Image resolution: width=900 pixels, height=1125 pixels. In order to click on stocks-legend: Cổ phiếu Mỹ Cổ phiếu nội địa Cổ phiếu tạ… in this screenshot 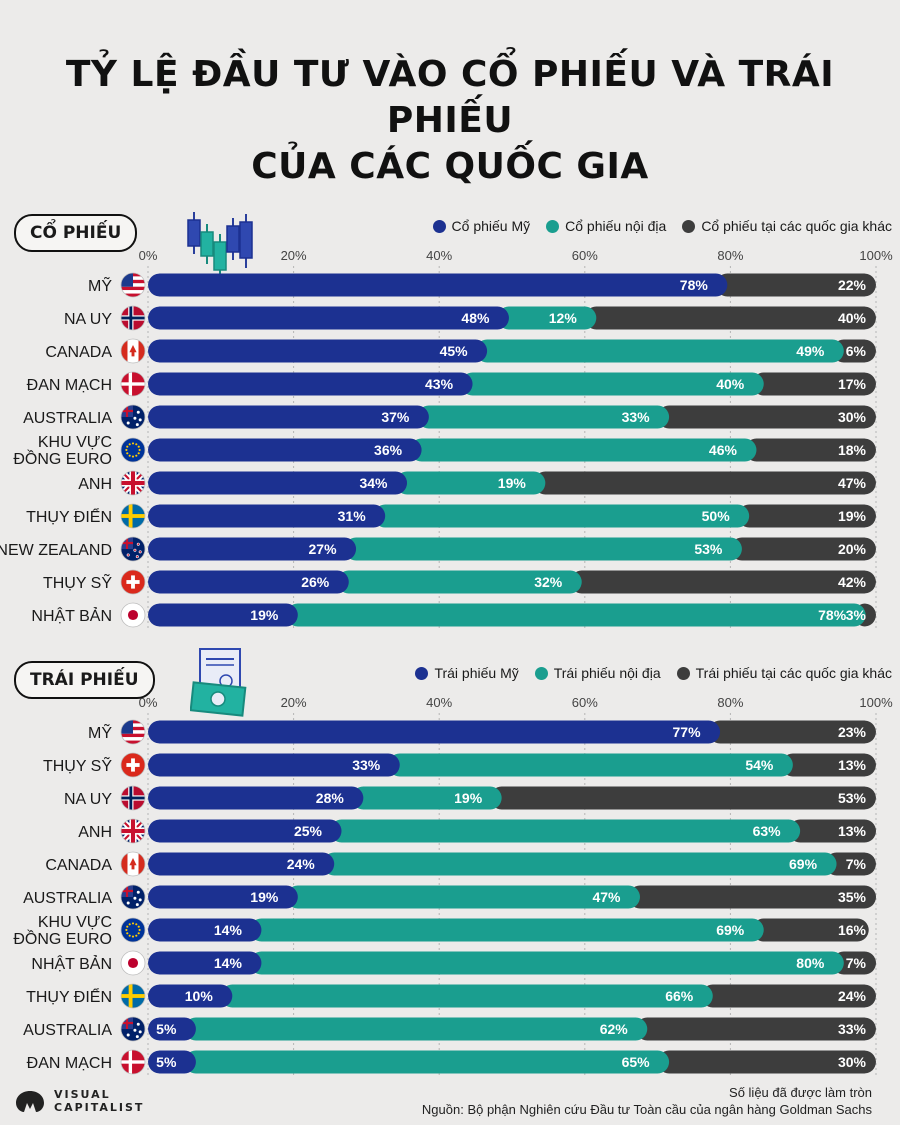, I will do `click(662, 226)`.